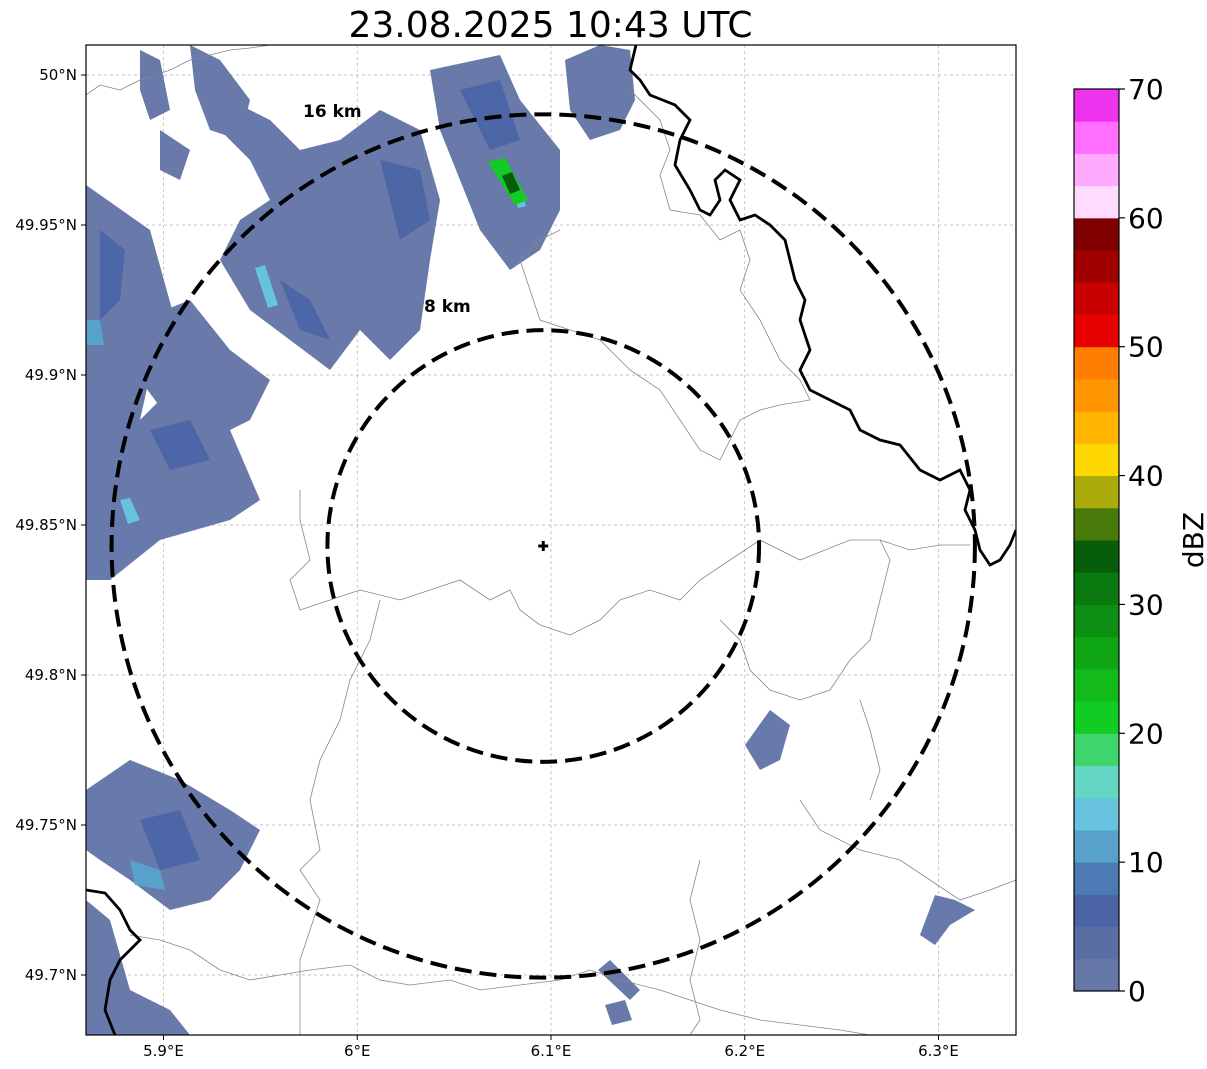 The image size is (1207, 1069). What do you see at coordinates (551, 1051) in the screenshot?
I see `lon-tick-label: 6.1°E` at bounding box center [551, 1051].